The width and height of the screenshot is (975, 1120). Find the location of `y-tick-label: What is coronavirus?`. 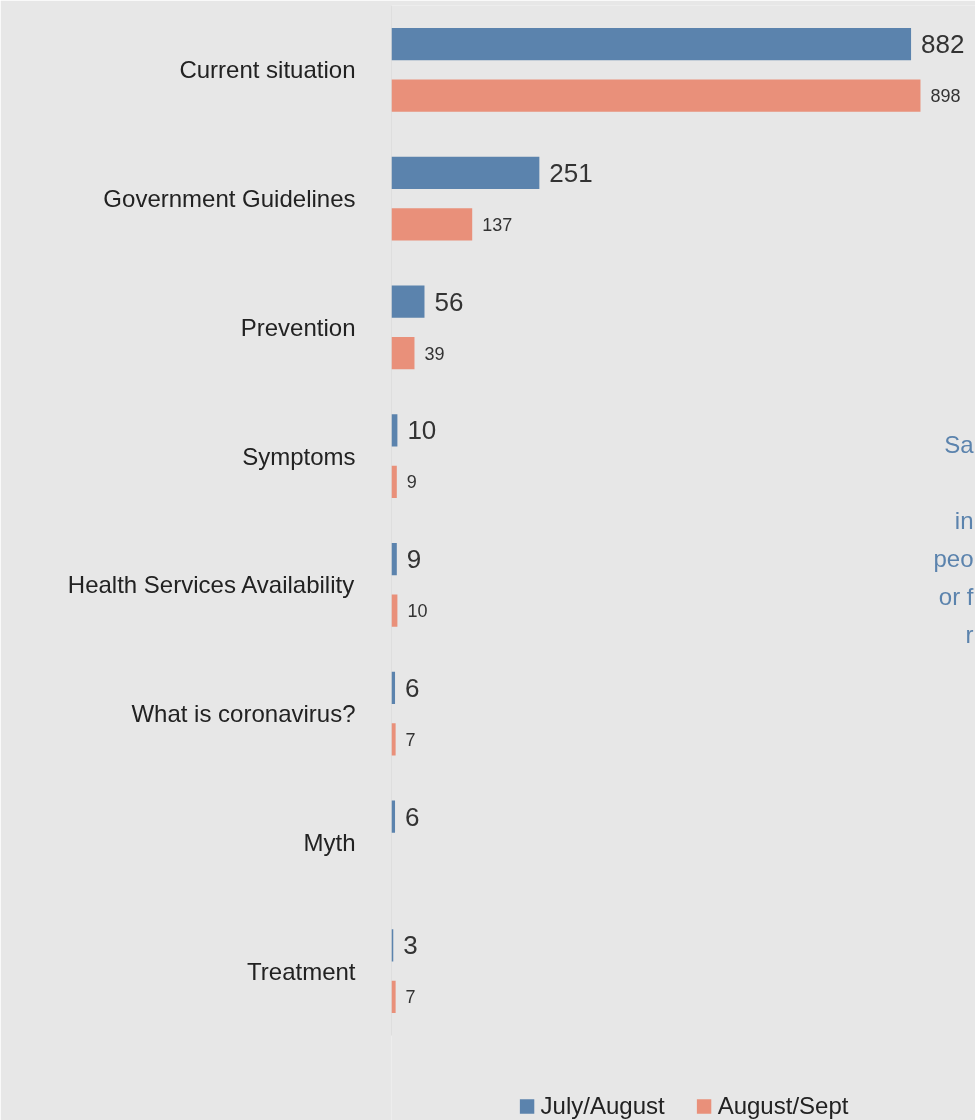

y-tick-label: What is coronavirus? is located at coordinates (243, 714).